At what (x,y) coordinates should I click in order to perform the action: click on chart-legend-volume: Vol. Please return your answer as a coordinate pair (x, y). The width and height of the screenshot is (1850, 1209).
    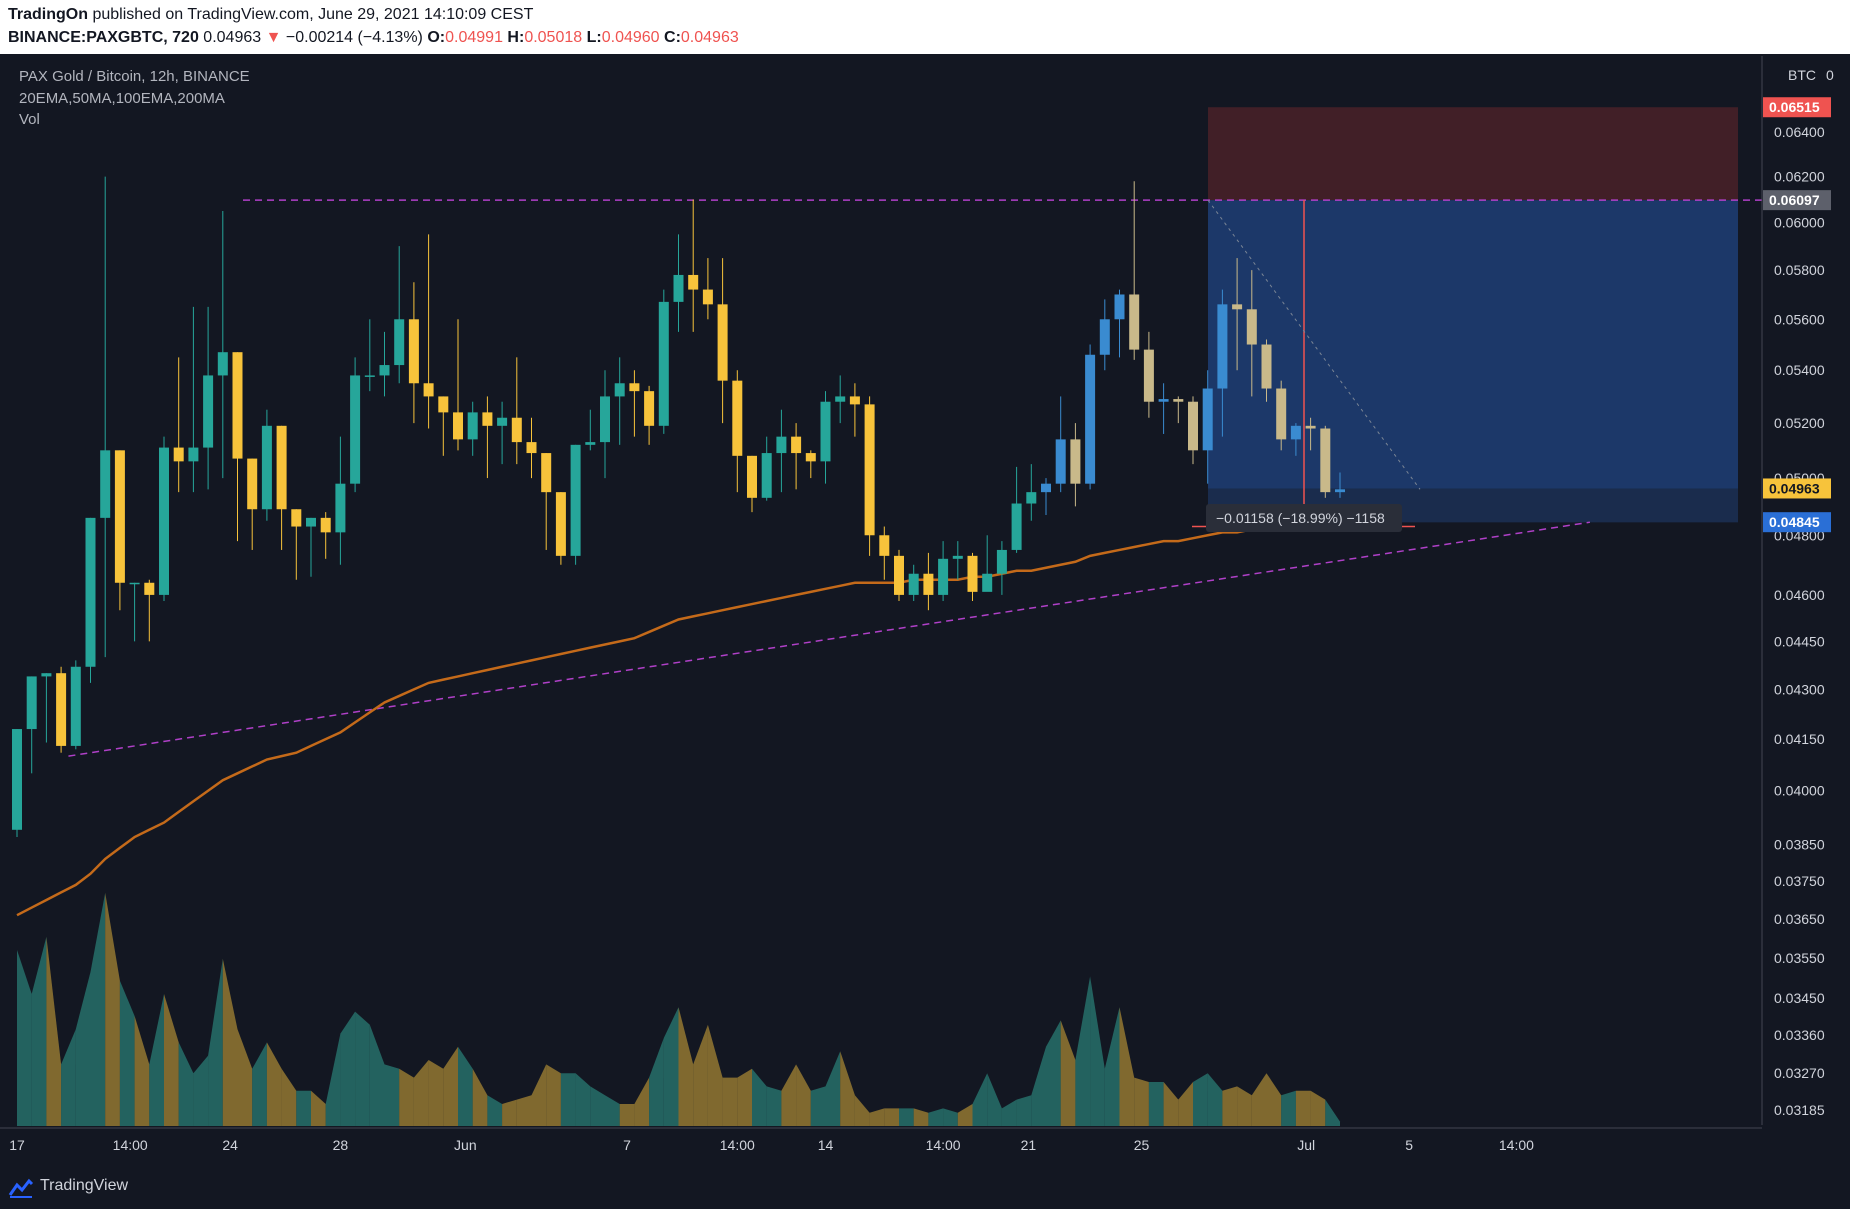
    Looking at the image, I should click on (29, 119).